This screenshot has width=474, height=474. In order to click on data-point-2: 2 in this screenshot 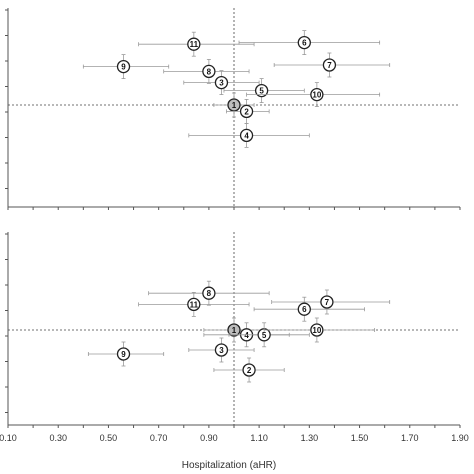, I will do `click(249, 370)`.